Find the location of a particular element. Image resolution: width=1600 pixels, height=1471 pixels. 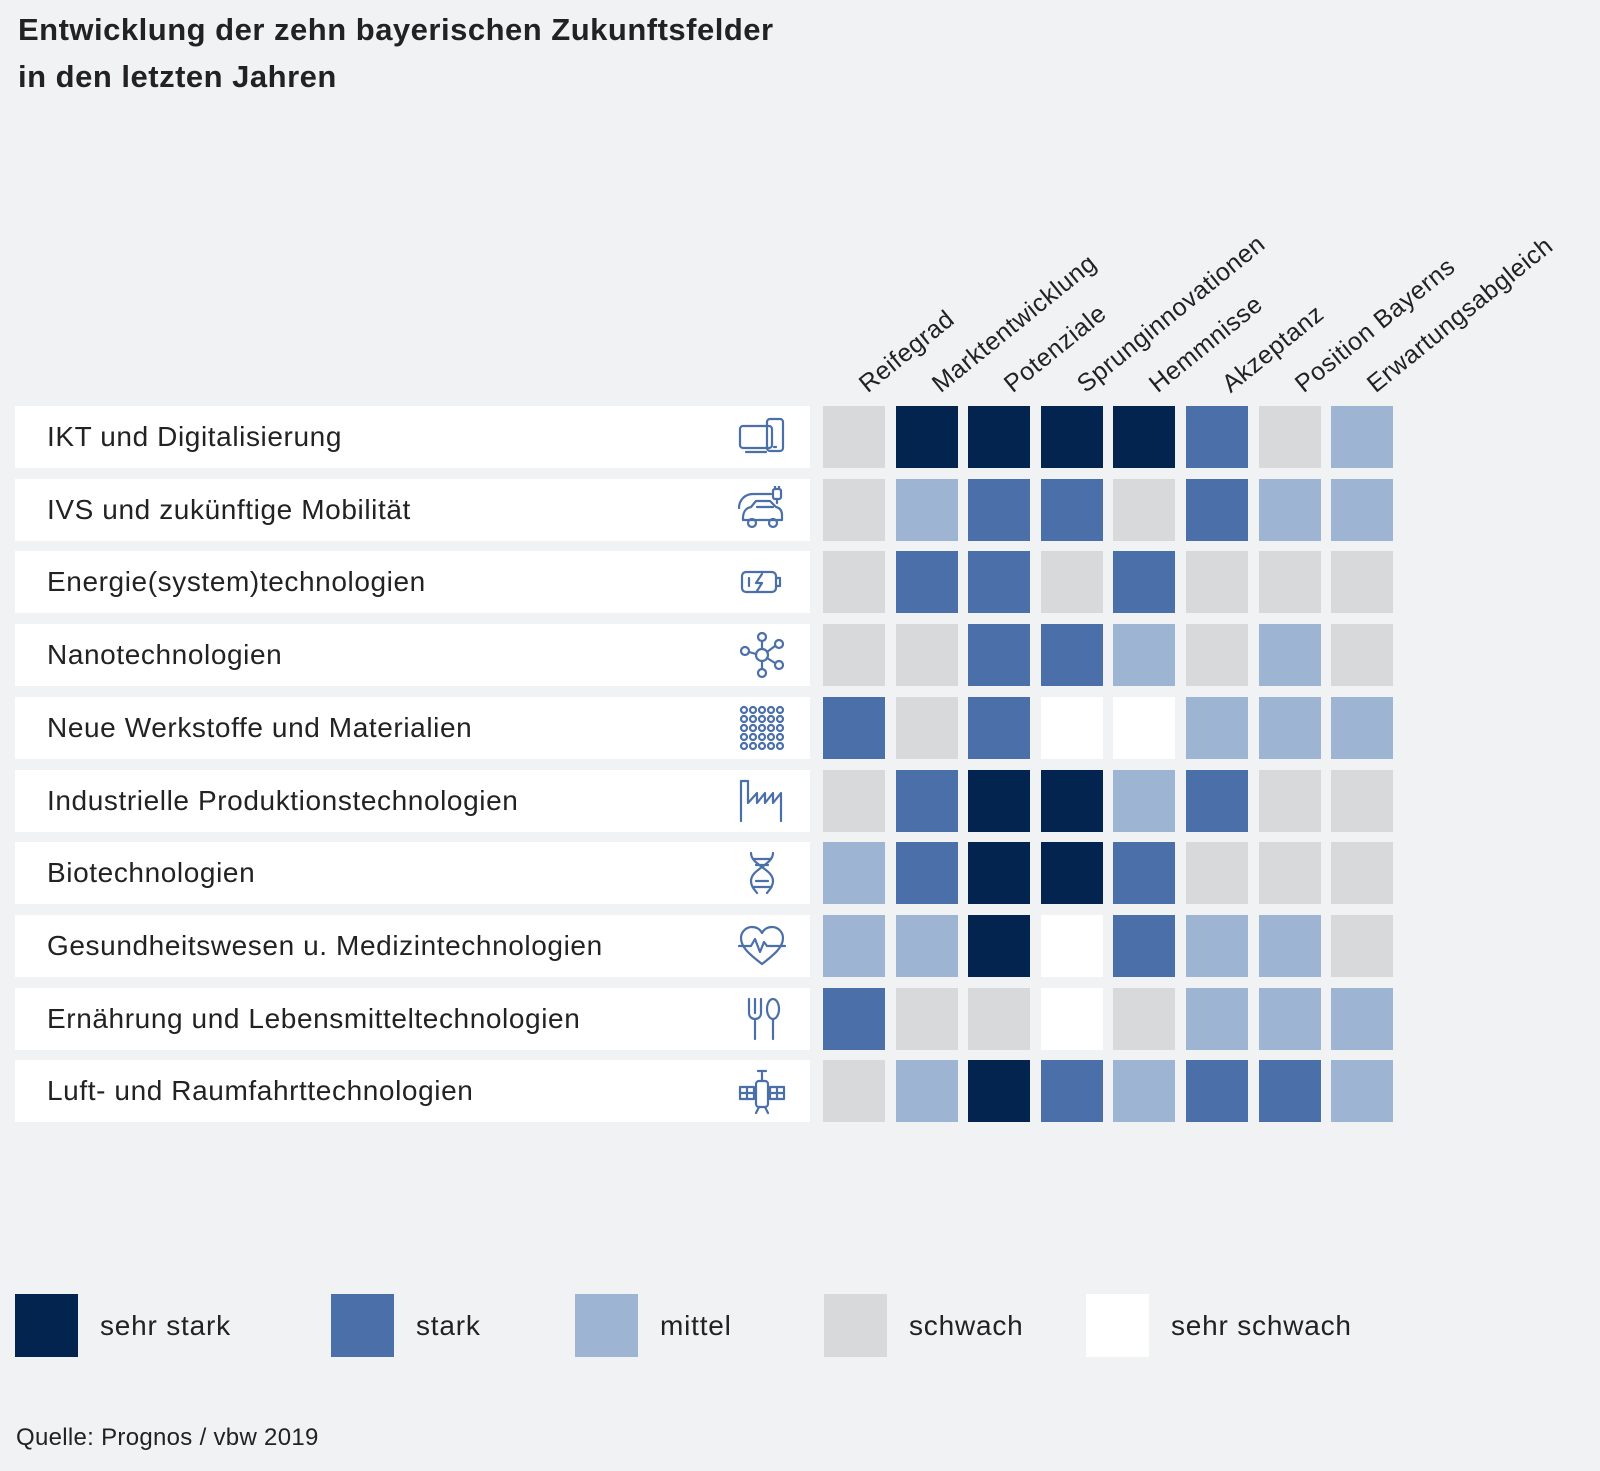

row-8: Ernährung und Lebensmitteltechnologien is located at coordinates (412, 1018).